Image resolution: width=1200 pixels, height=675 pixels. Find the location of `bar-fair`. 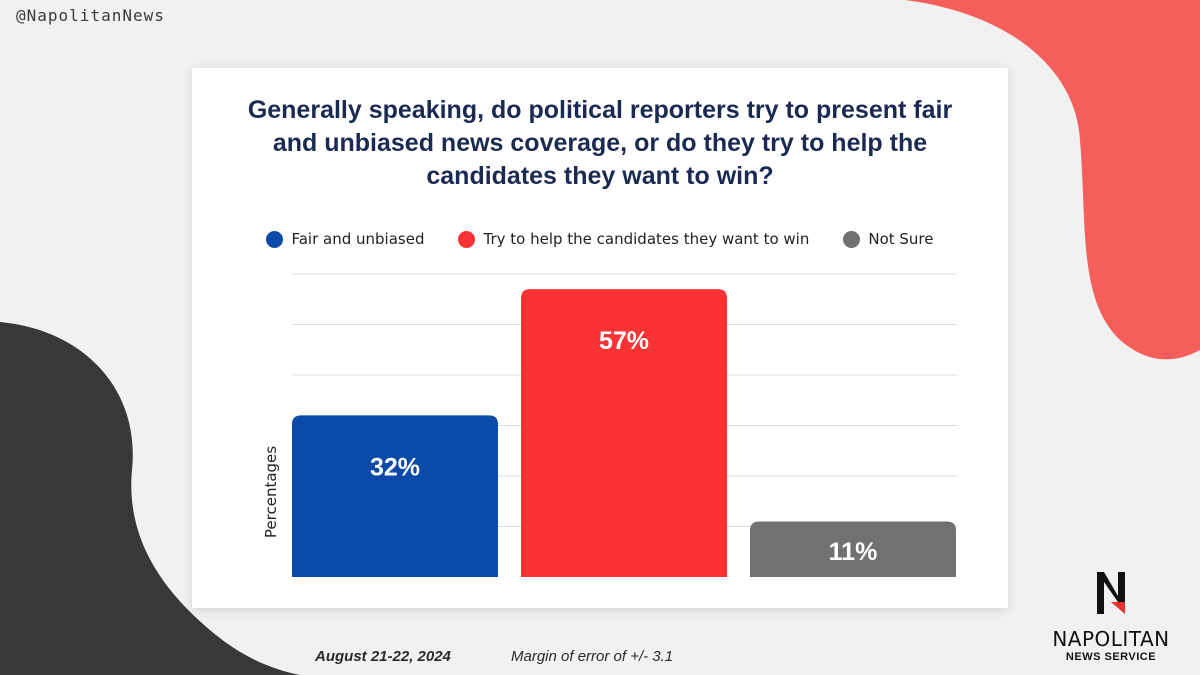

bar-fair is located at coordinates (395, 496).